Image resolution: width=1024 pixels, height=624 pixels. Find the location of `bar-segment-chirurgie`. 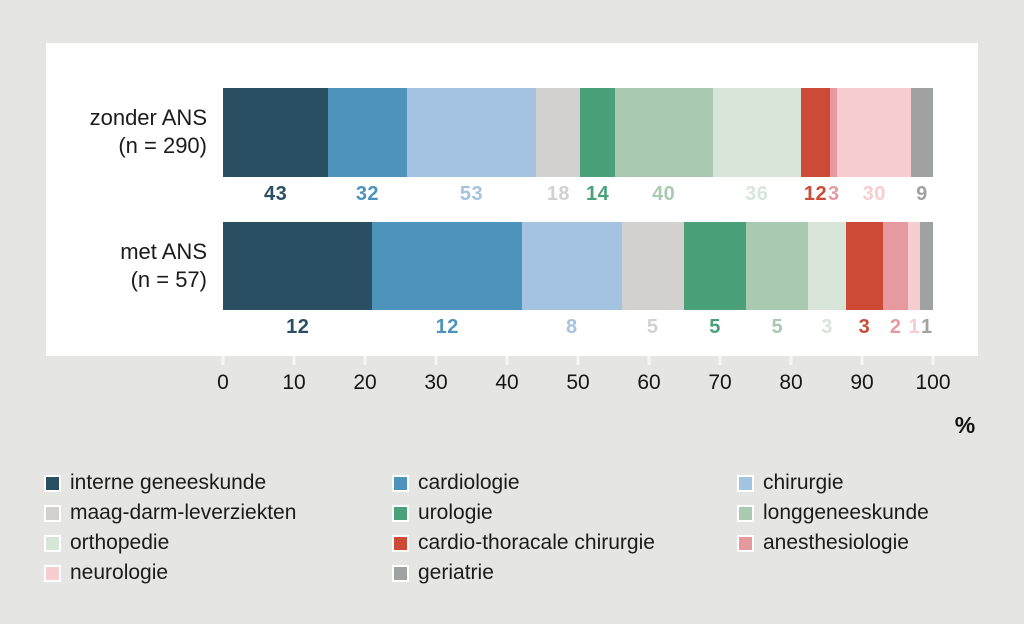

bar-segment-chirurgie is located at coordinates (471, 132).